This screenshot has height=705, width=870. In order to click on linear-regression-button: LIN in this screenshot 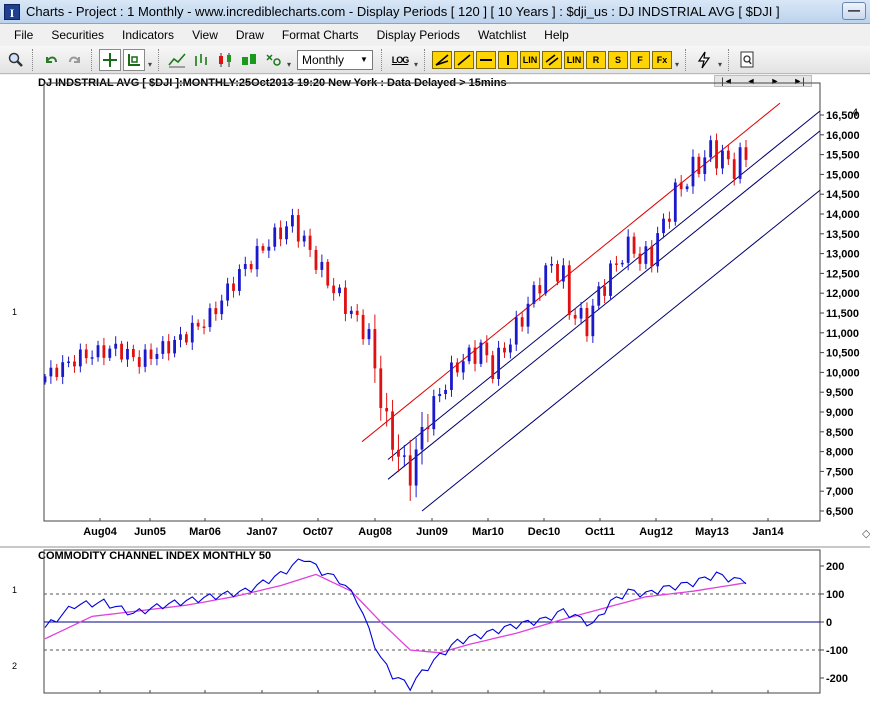, I will do `click(530, 59)`.